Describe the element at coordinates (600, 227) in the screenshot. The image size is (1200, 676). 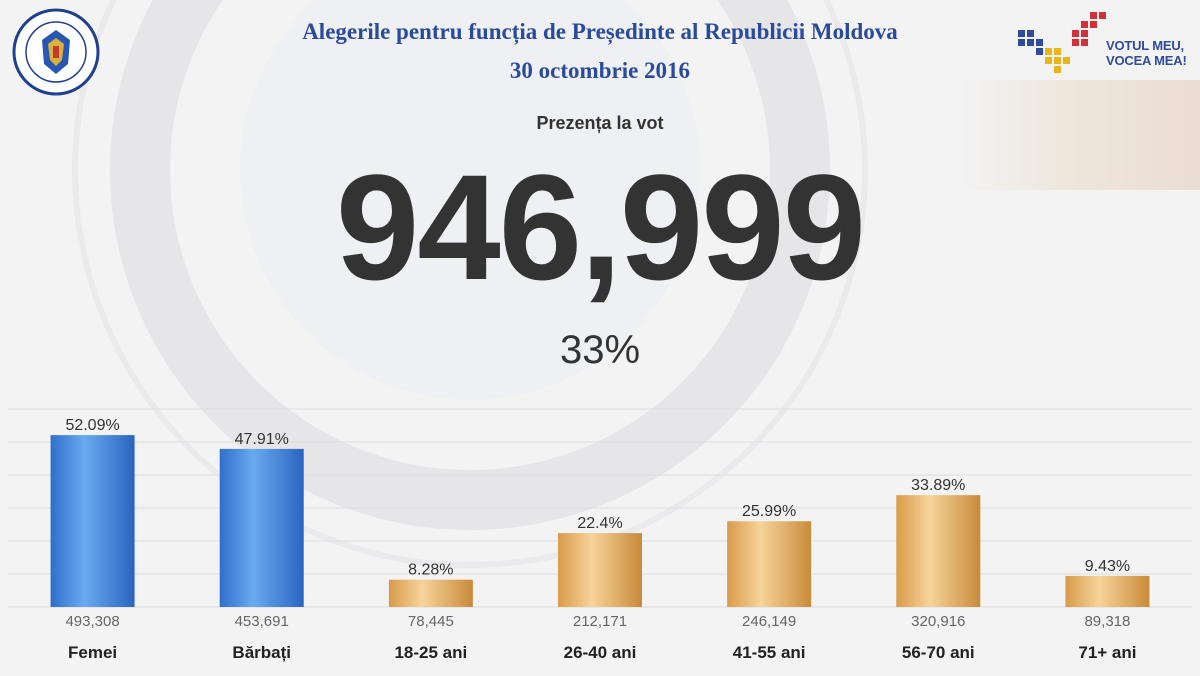
I see `turnout-value: 946,999` at that location.